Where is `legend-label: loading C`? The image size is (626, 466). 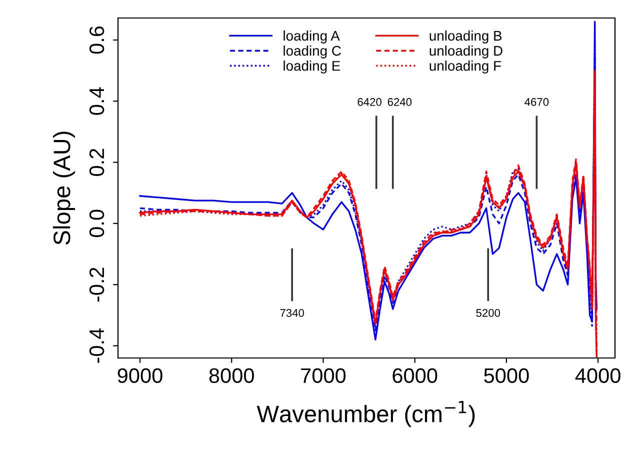 legend-label: loading C is located at coordinates (312, 52).